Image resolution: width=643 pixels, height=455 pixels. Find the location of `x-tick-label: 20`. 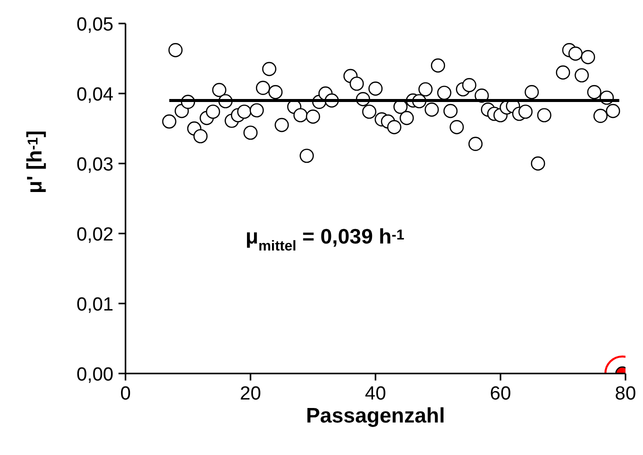

x-tick-label: 20 is located at coordinates (251, 394).